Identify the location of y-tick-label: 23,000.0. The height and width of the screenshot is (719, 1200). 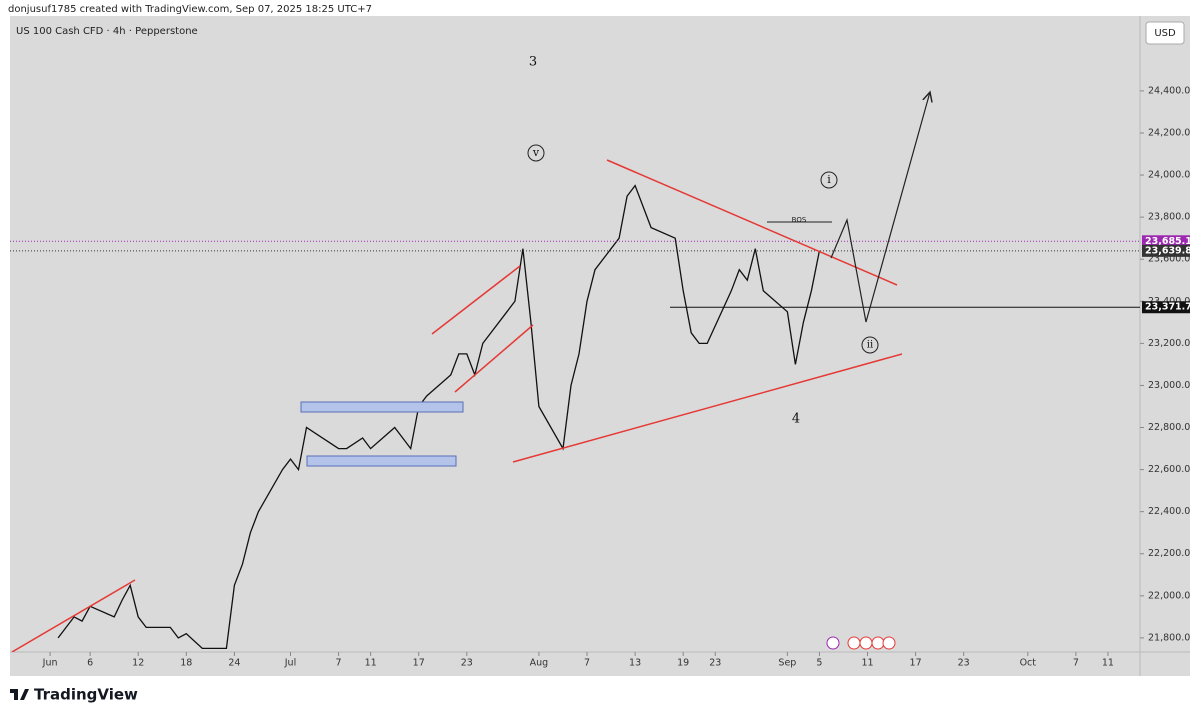
(1169, 385).